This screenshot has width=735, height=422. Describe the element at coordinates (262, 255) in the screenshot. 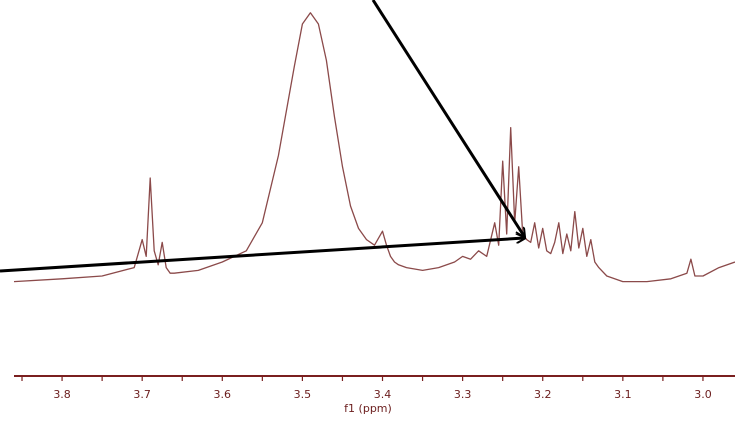

I see `horizontal-arrow` at that location.